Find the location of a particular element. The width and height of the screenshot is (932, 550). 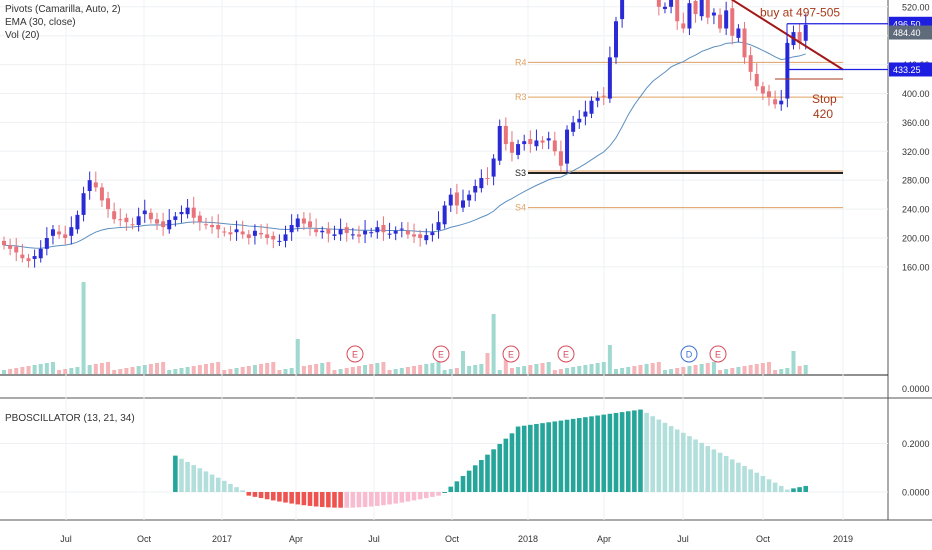

stop-annotation-line2: 420 is located at coordinates (823, 114).